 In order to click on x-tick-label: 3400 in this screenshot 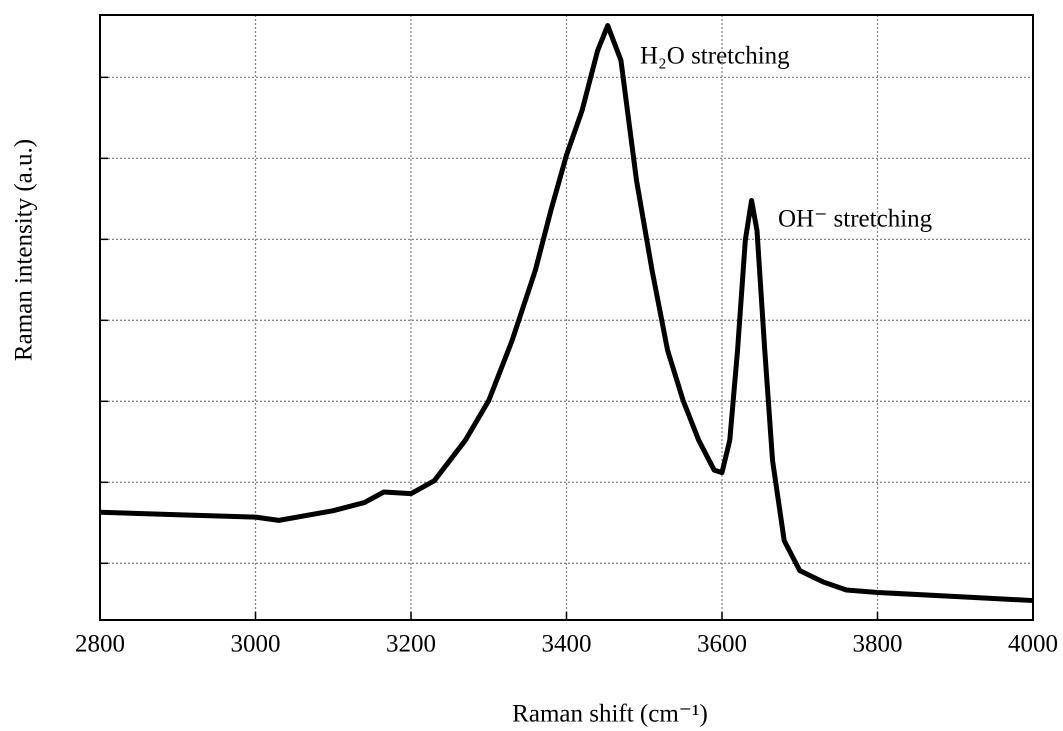, I will do `click(567, 644)`.